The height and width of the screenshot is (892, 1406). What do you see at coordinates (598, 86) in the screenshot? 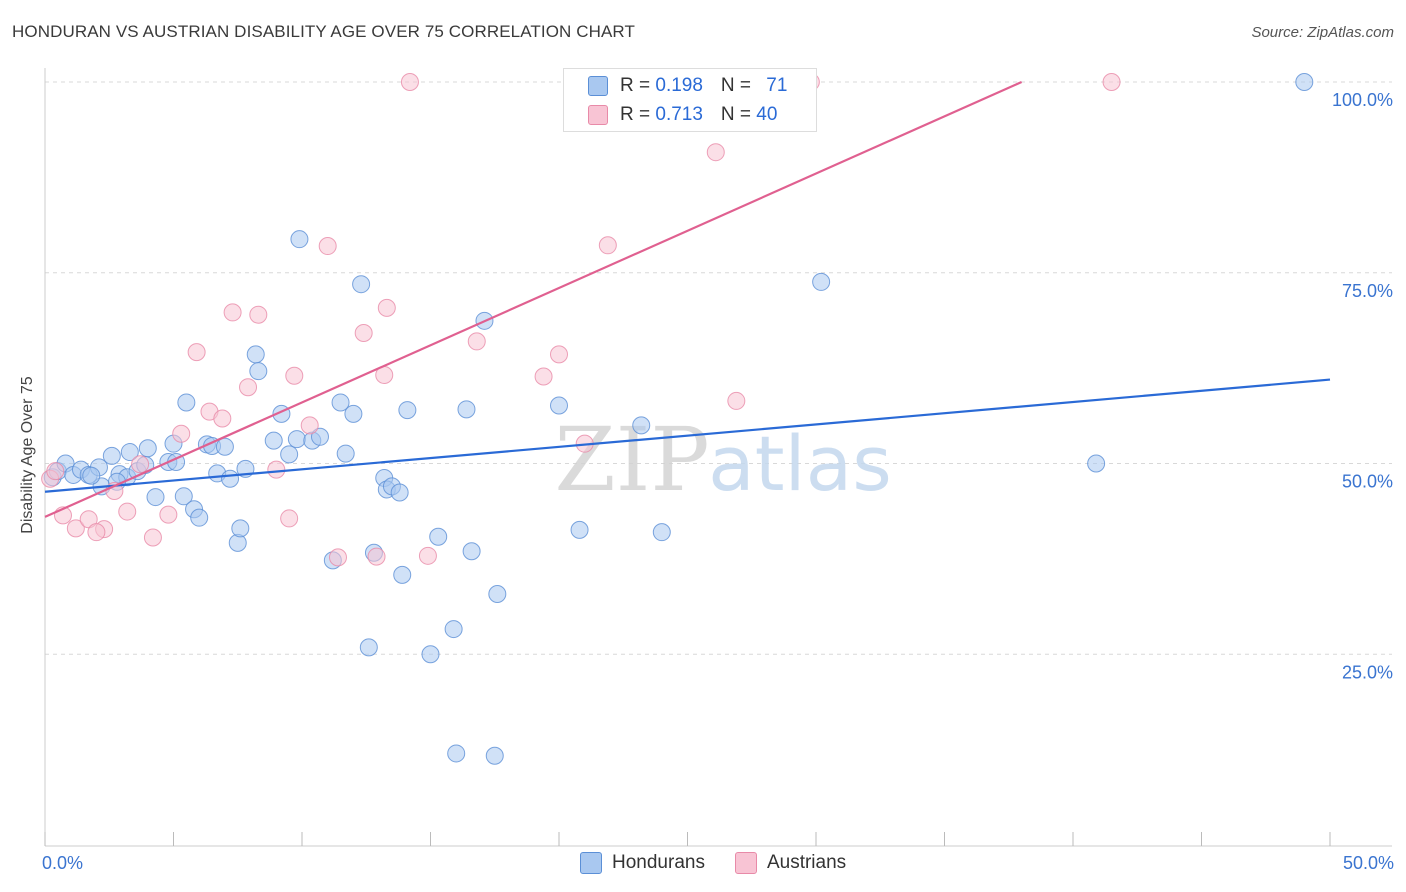
I see `hondurans-swatch` at bounding box center [598, 86].